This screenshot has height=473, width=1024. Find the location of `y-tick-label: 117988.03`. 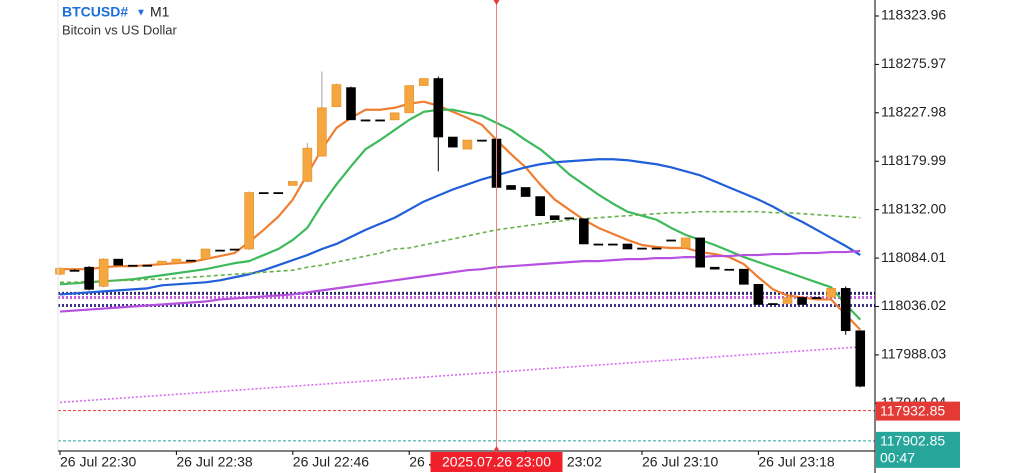

y-tick-label: 117988.03 is located at coordinates (913, 354).